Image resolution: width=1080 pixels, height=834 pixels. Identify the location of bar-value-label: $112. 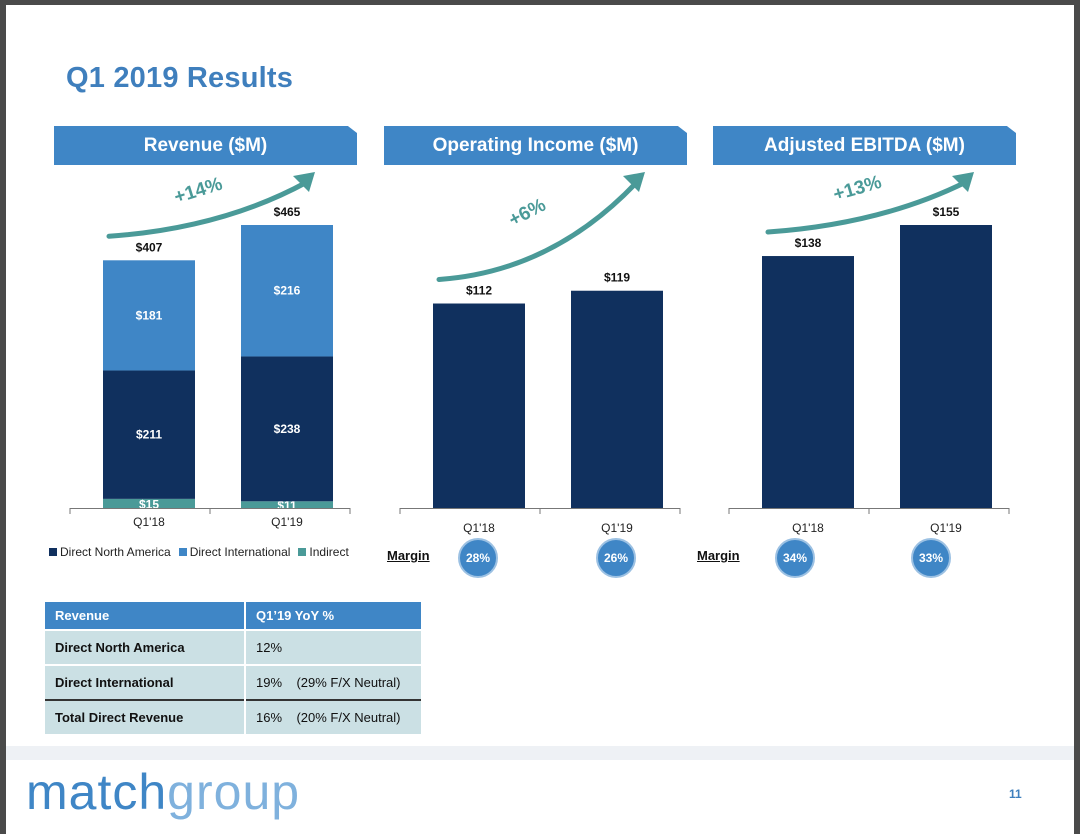
(479, 291).